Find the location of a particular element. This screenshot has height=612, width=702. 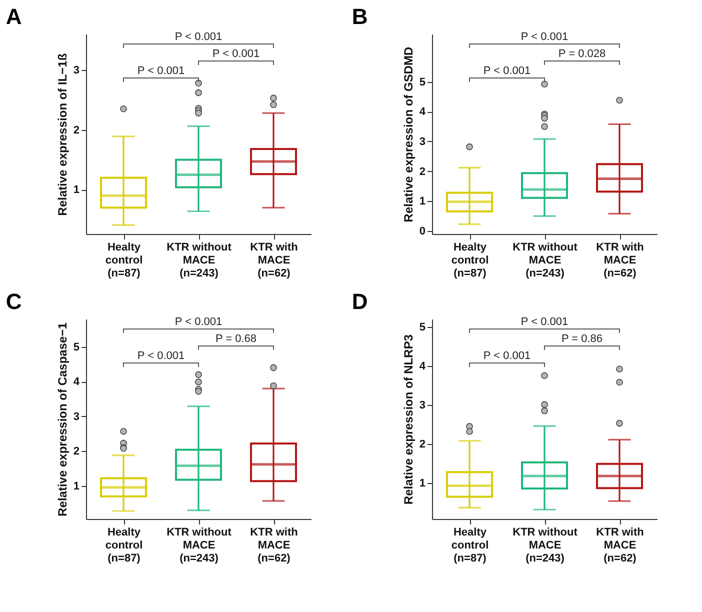

chart-title: B is located at coordinates (360, 16).